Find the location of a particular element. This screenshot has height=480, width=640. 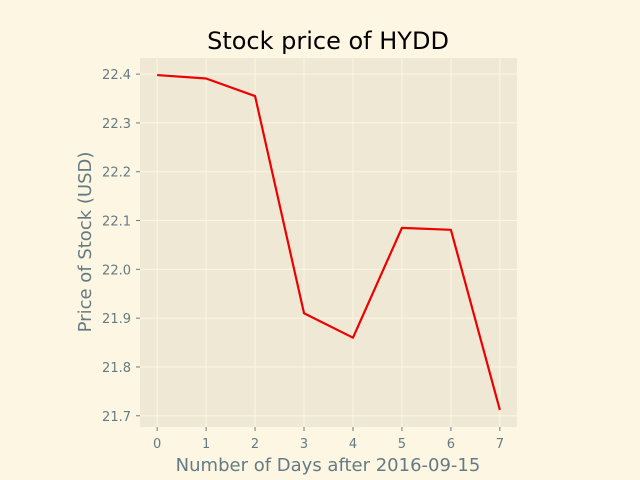

x-tick-label: 5 is located at coordinates (402, 444).